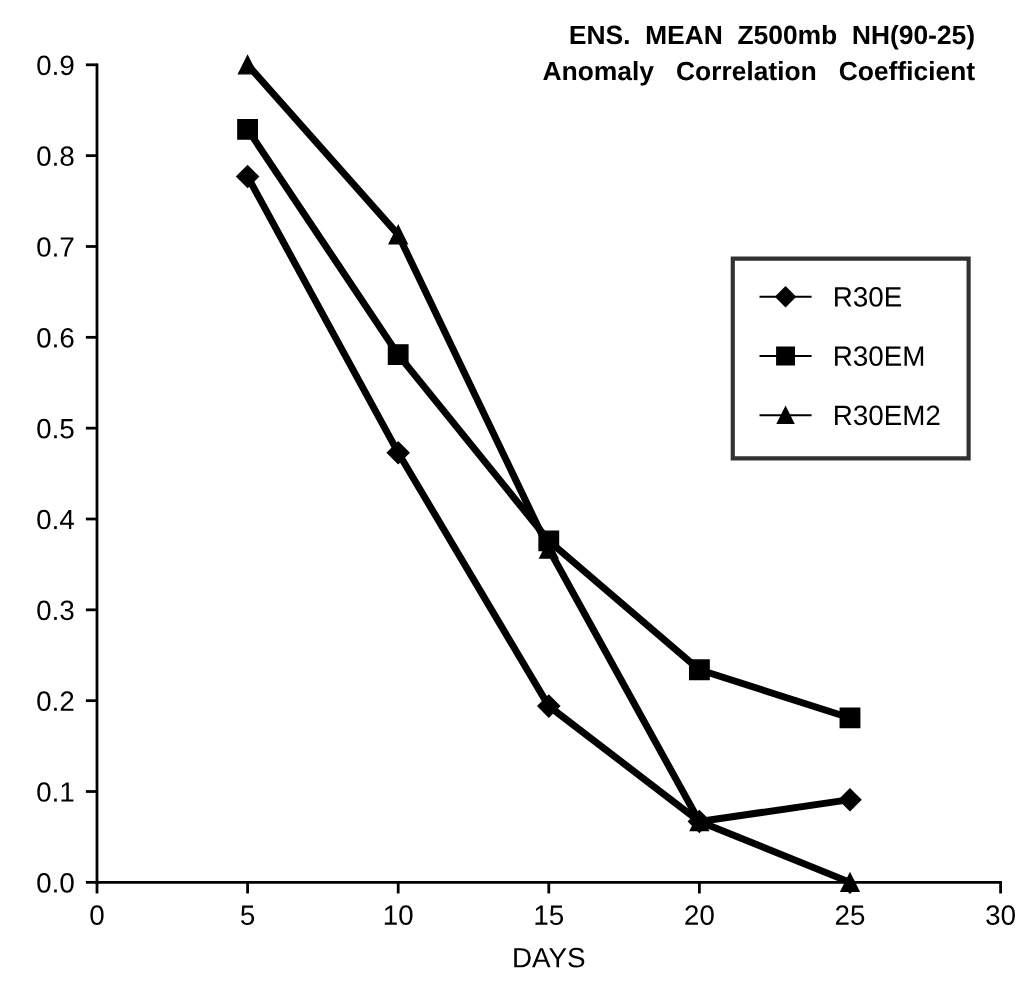  Describe the element at coordinates (699, 915) in the screenshot. I see `x-tick-label: 20` at that location.